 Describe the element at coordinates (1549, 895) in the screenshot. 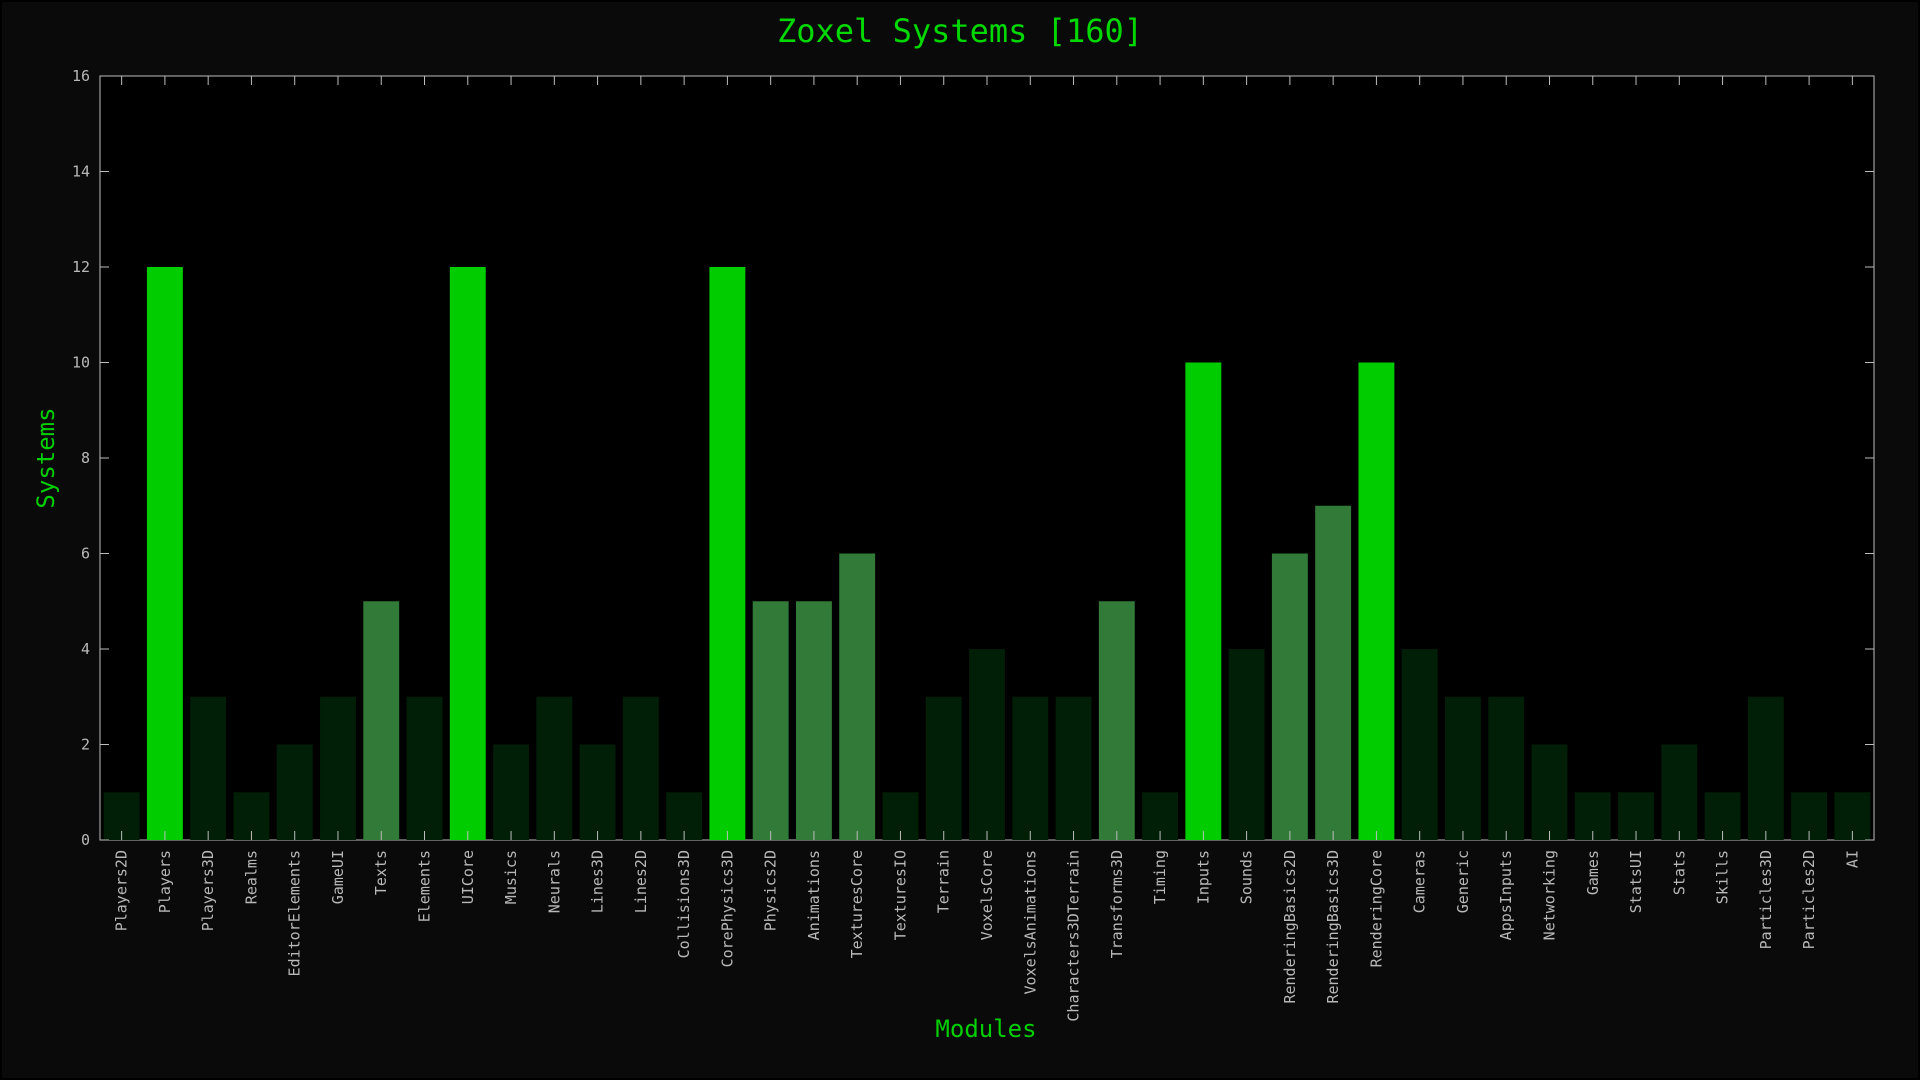

I see `x-tick-label: Networking` at that location.